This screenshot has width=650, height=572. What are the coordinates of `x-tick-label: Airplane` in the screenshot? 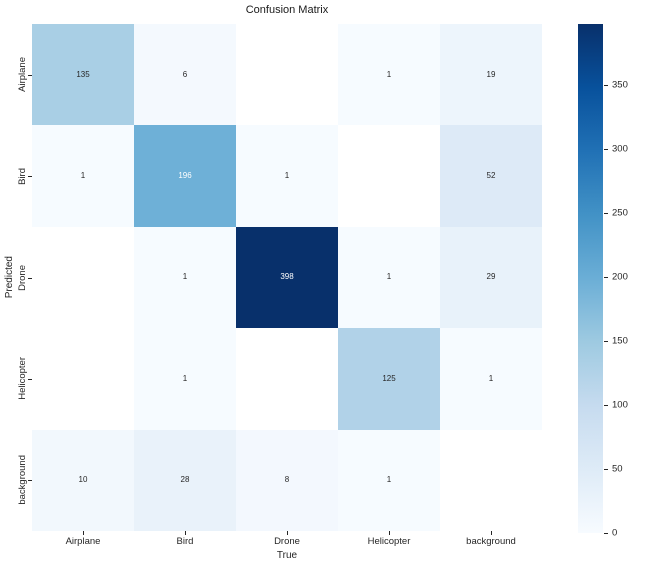 It's located at (83, 541).